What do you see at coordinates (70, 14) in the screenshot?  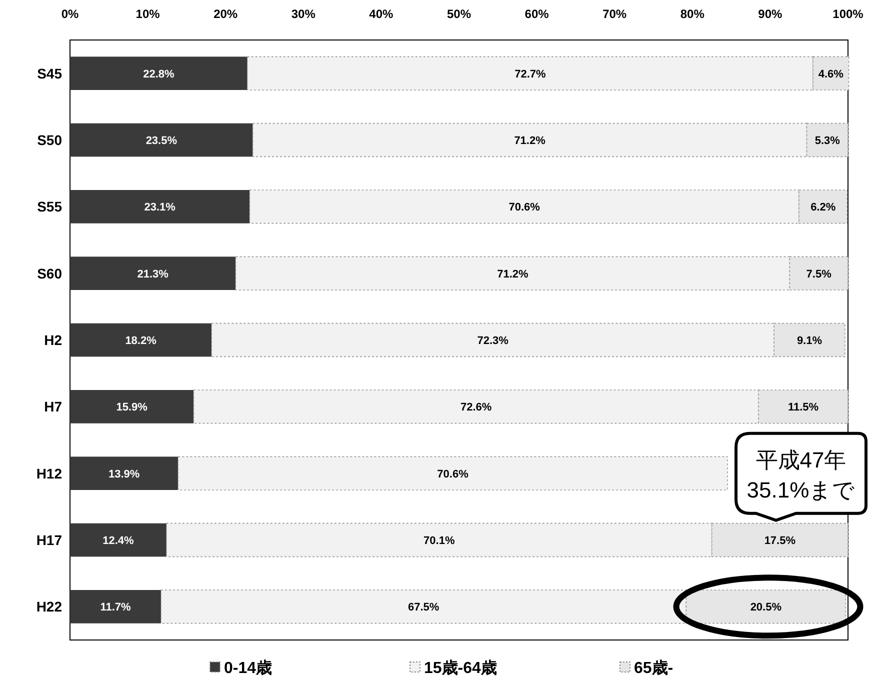 I see `x-tick-label: 0%` at bounding box center [70, 14].